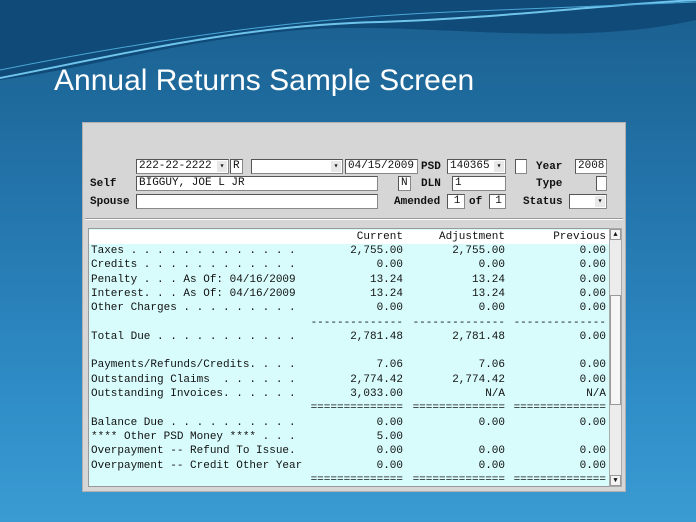 Image resolution: width=696 pixels, height=522 pixels. What do you see at coordinates (478, 336) in the screenshot?
I see `cell-adjustment: 2,781.48` at bounding box center [478, 336].